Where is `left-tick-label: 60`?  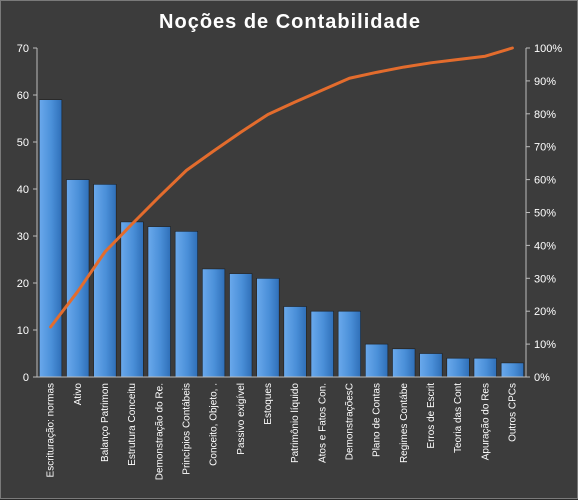 left-tick-label: 60 is located at coordinates (23, 96).